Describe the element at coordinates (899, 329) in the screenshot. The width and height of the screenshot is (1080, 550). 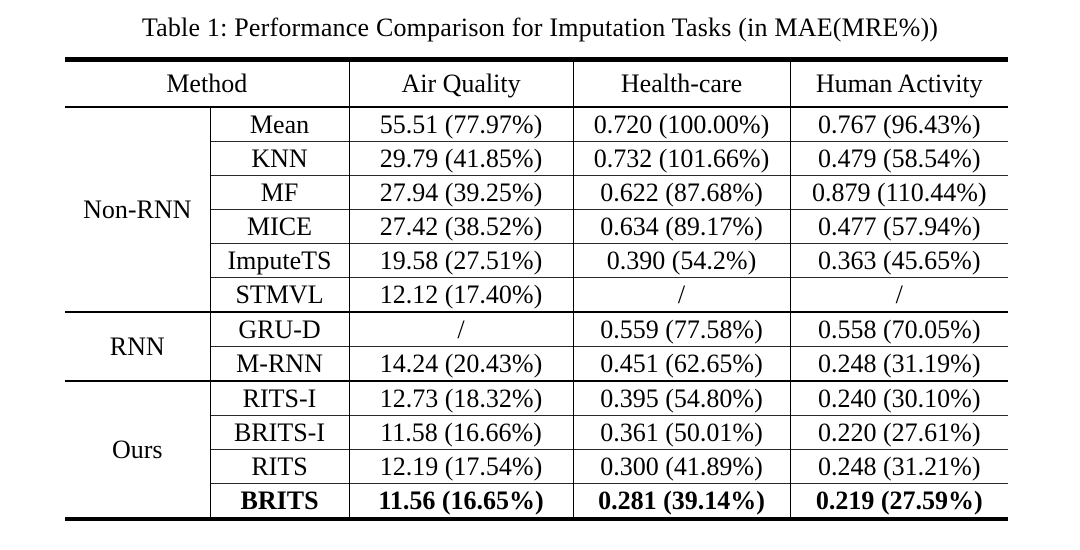
I see `value-cell-human-activity: 0.558 (70.05%)` at that location.